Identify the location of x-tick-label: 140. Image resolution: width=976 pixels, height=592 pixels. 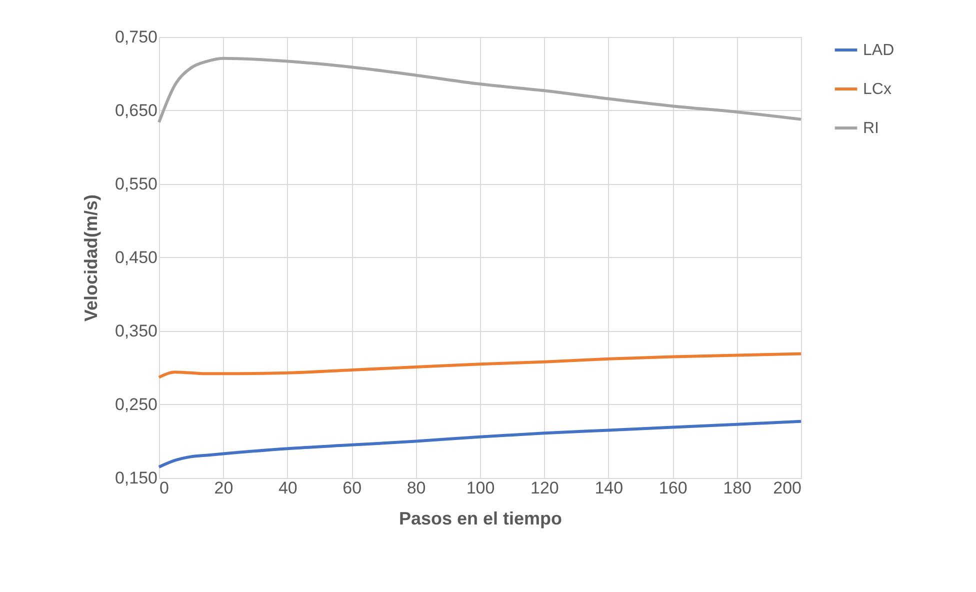
(609, 488).